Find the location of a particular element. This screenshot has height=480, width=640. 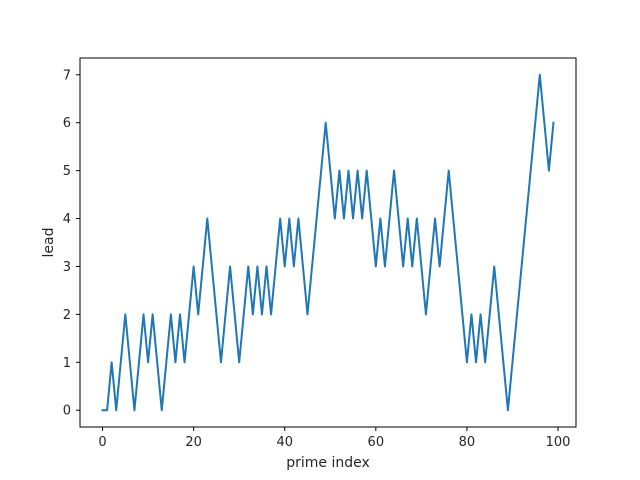

y-tick-label: 2 is located at coordinates (67, 315).